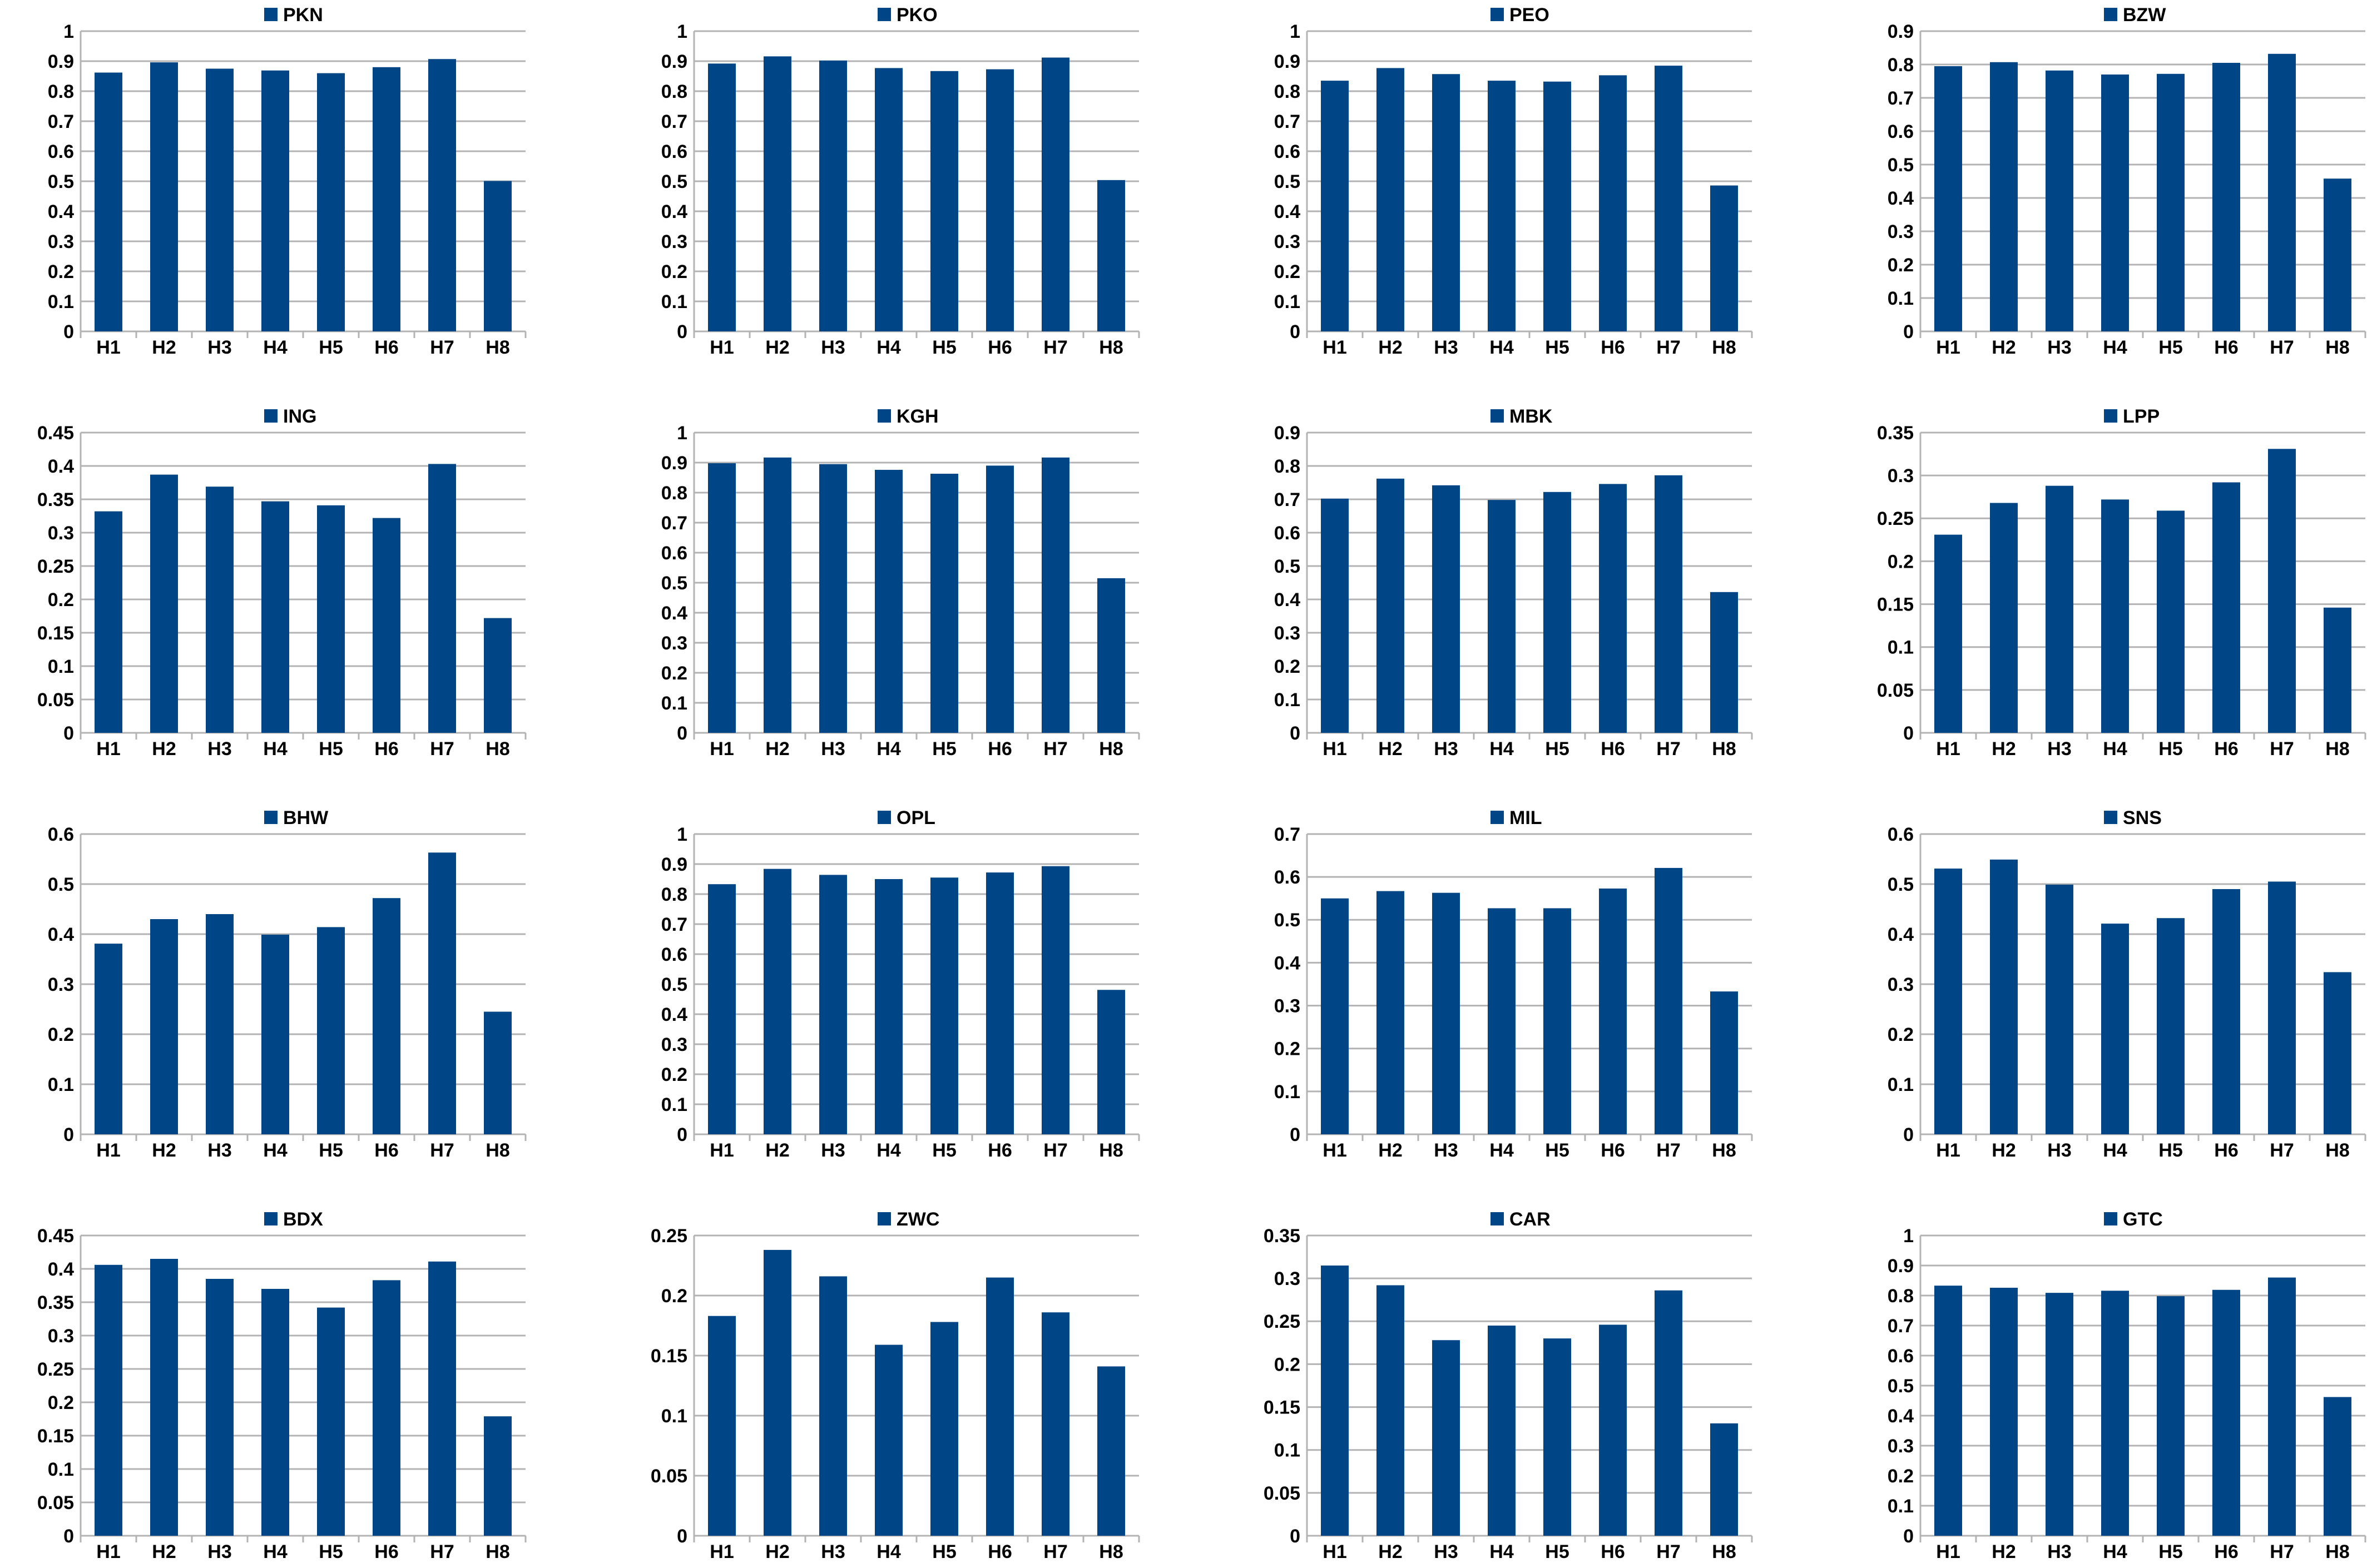  What do you see at coordinates (306, 817) in the screenshot?
I see `chart-title: BHW` at bounding box center [306, 817].